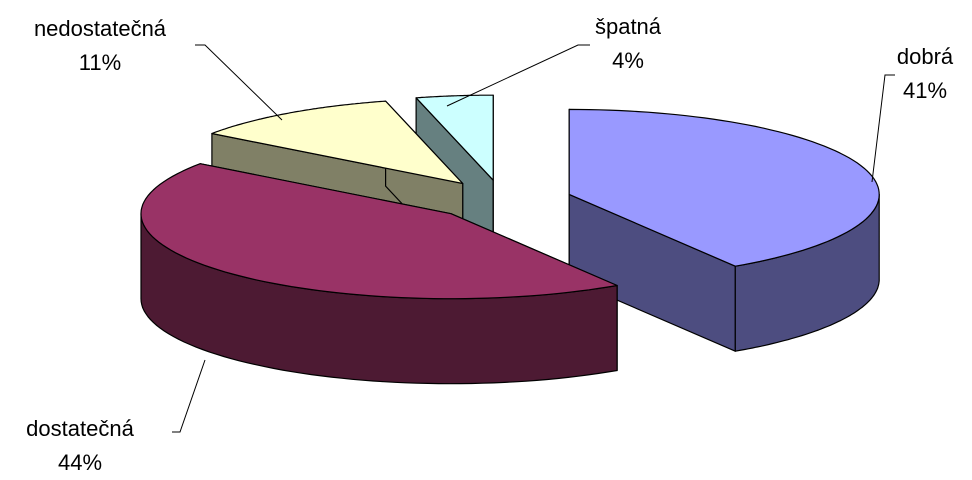  I want to click on value-label: 41%, so click(925, 90).